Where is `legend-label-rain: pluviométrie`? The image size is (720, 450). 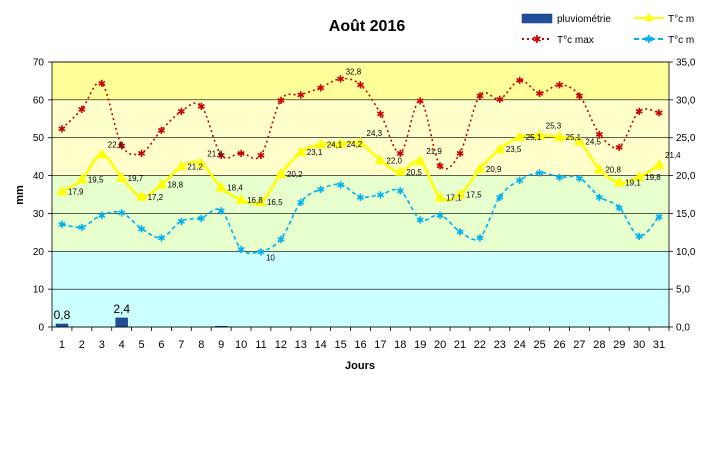
legend-label-rain: pluviométrie is located at coordinates (584, 19).